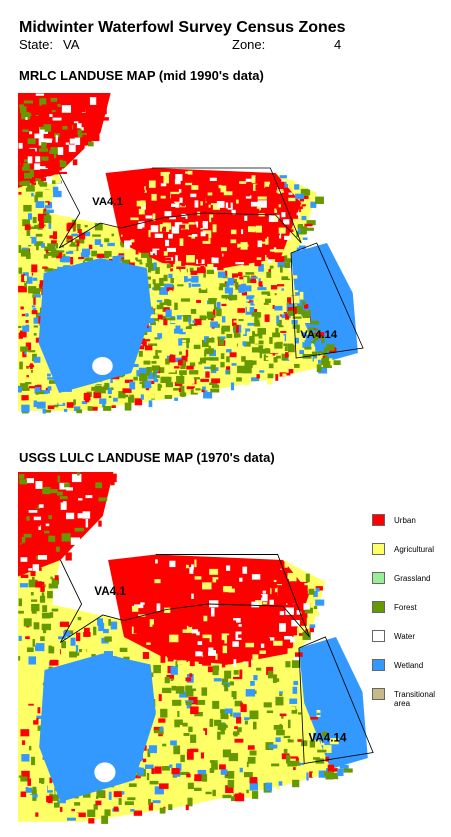 The height and width of the screenshot is (837, 451). Describe the element at coordinates (141, 75) in the screenshot. I see `map-title: MRLC LANDUSE MAP (mid 1990's data)` at that location.